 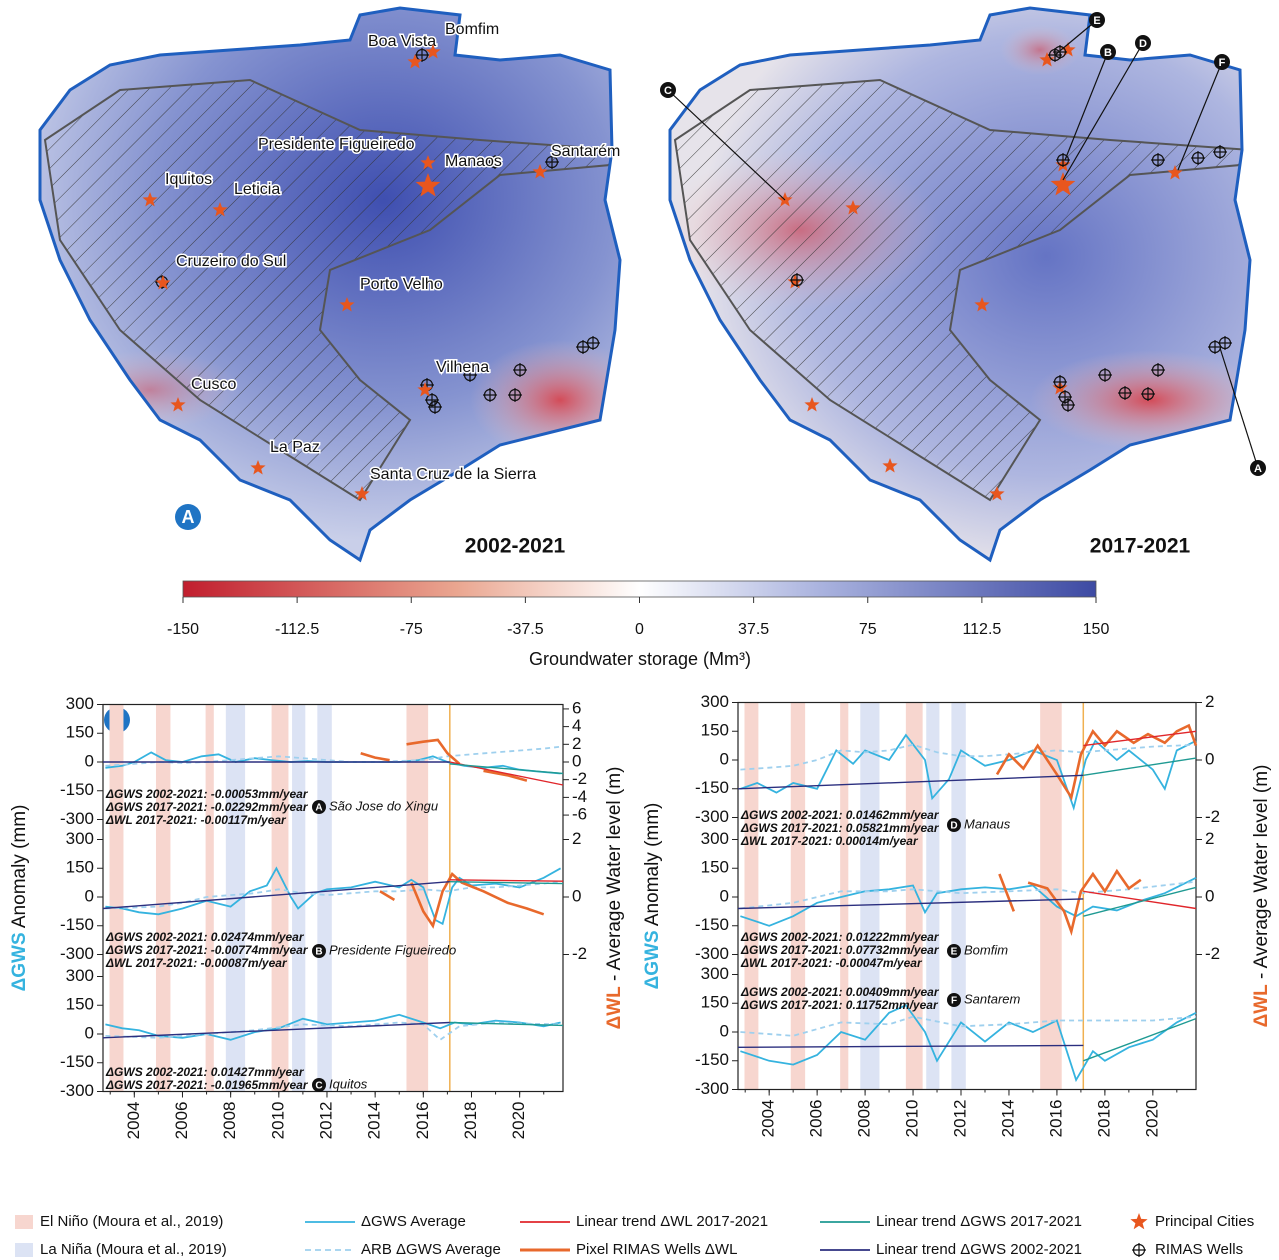 What do you see at coordinates (188, 179) in the screenshot?
I see `city-label: Iquitos` at bounding box center [188, 179].